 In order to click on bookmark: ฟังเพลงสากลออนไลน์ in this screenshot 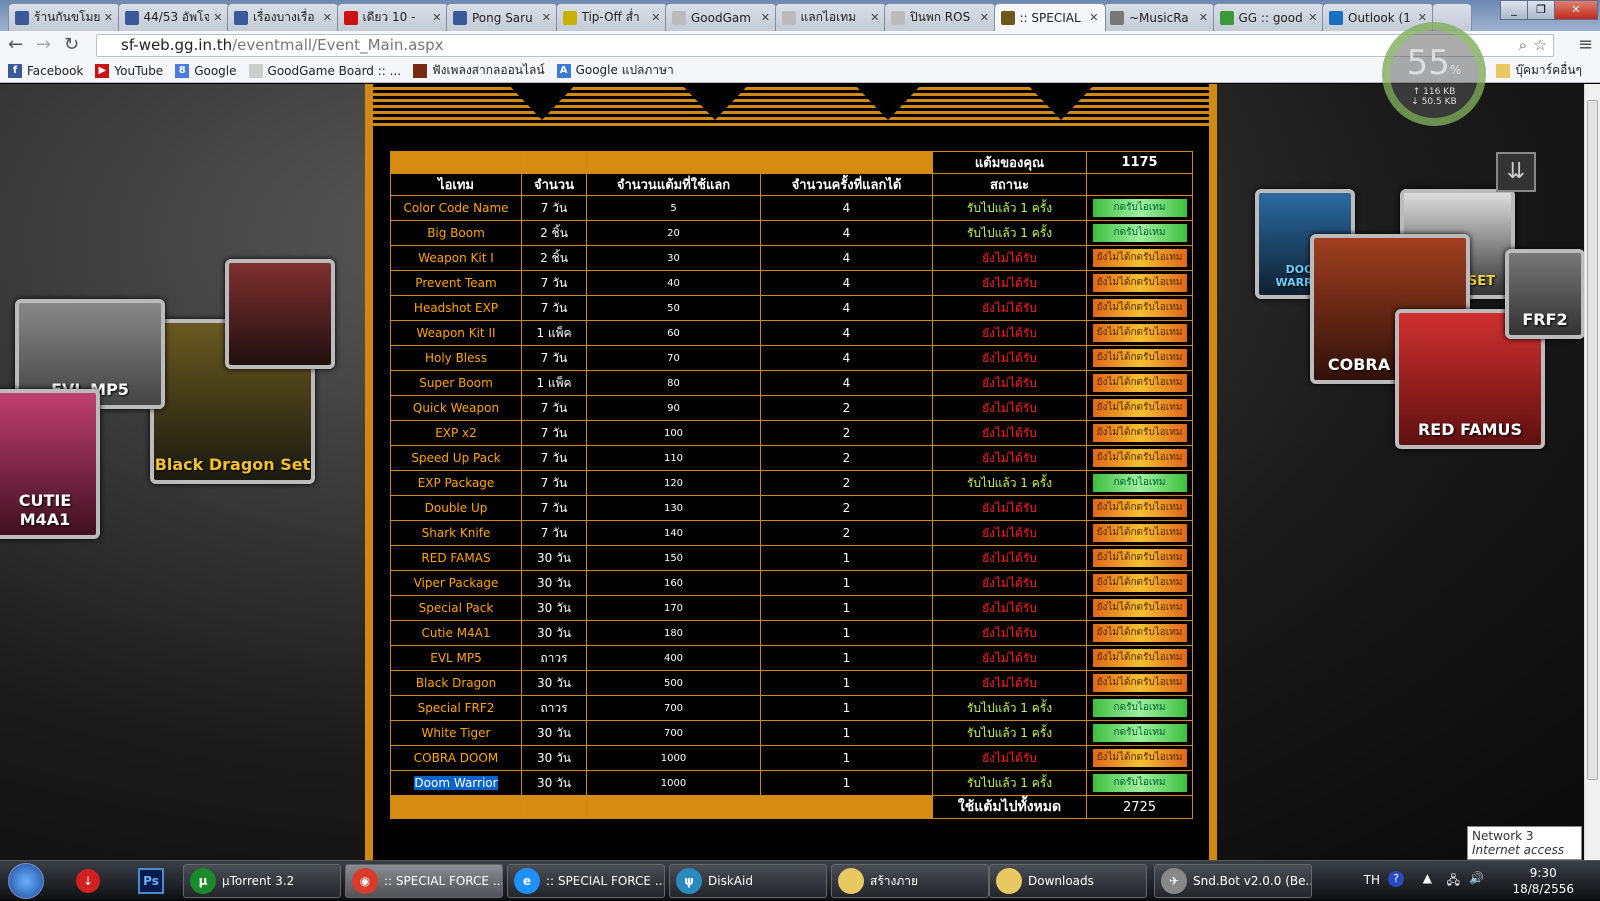, I will do `click(479, 70)`.